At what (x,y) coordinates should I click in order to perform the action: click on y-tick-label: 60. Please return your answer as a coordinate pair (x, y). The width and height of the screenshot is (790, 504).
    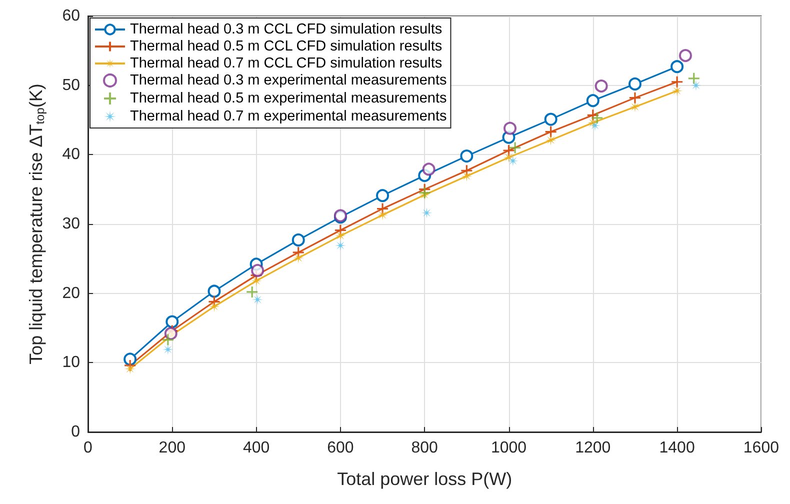
    Looking at the image, I should click on (71, 16).